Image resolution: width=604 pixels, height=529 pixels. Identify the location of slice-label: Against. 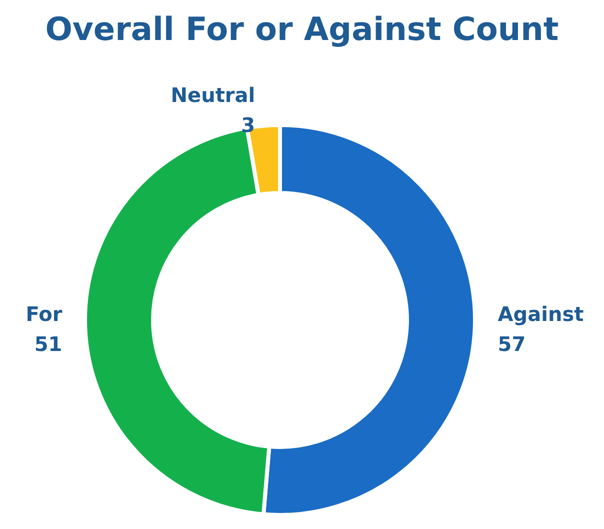
(541, 314).